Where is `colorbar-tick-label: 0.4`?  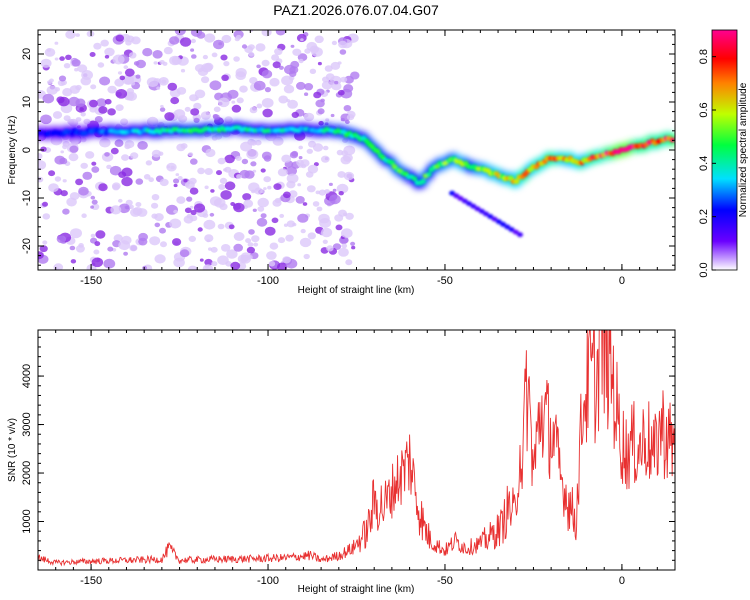 colorbar-tick-label: 0.4 is located at coordinates (704, 163).